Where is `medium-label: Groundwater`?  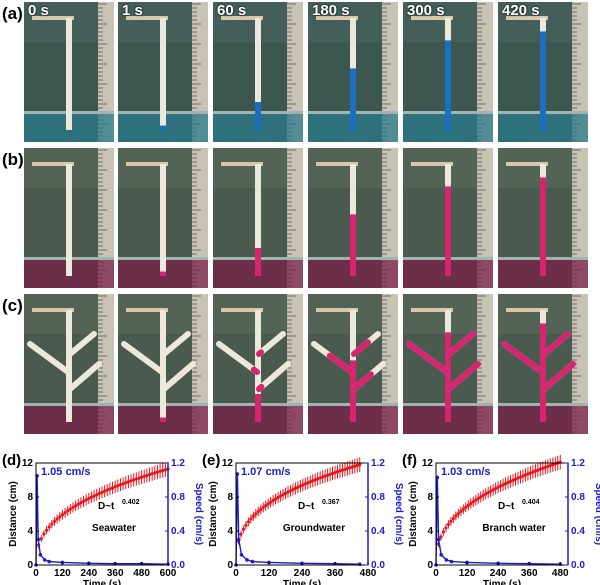
medium-label: Groundwater is located at coordinates (314, 528).